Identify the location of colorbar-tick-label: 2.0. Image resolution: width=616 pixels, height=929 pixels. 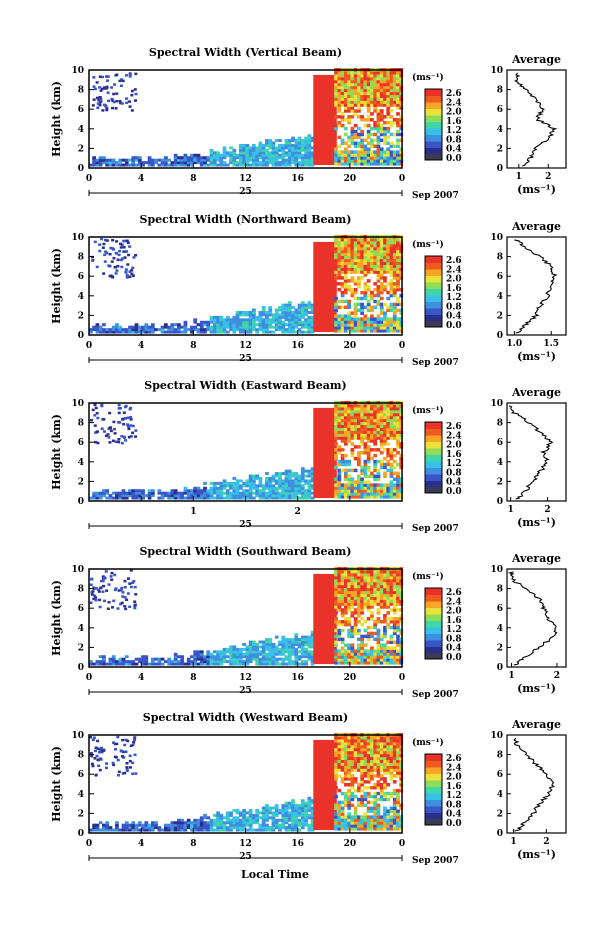
(454, 113).